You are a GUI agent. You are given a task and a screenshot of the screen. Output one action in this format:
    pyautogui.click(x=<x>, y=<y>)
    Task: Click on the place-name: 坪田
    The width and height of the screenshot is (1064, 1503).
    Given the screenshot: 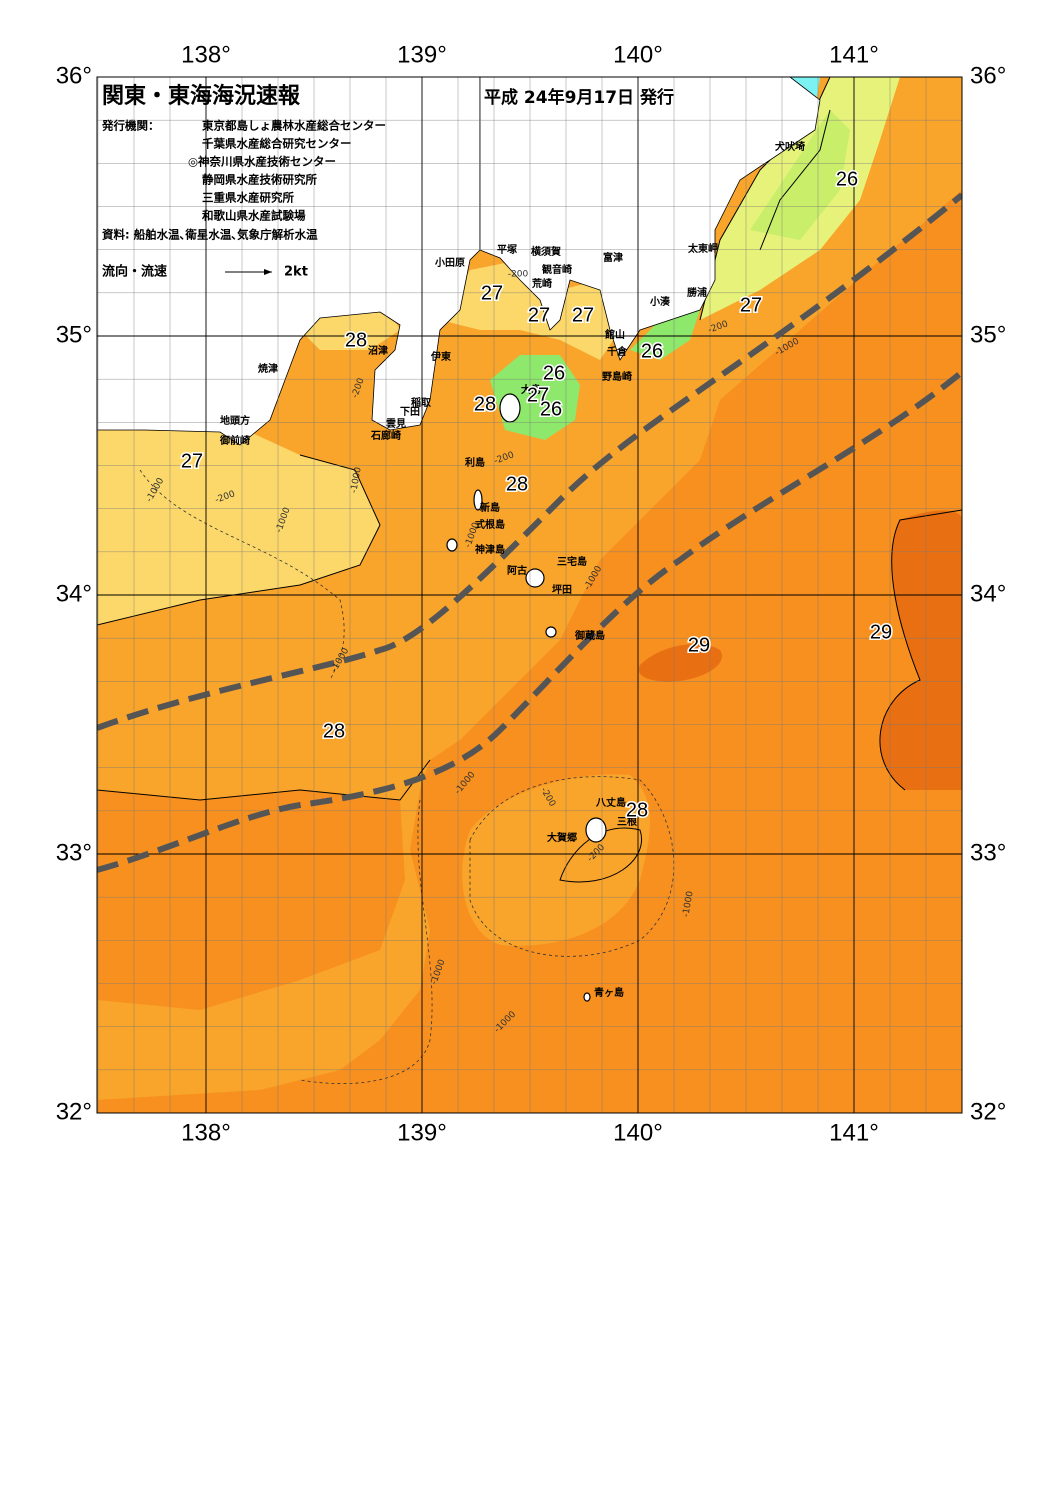 What is the action you would take?
    pyautogui.click(x=562, y=589)
    